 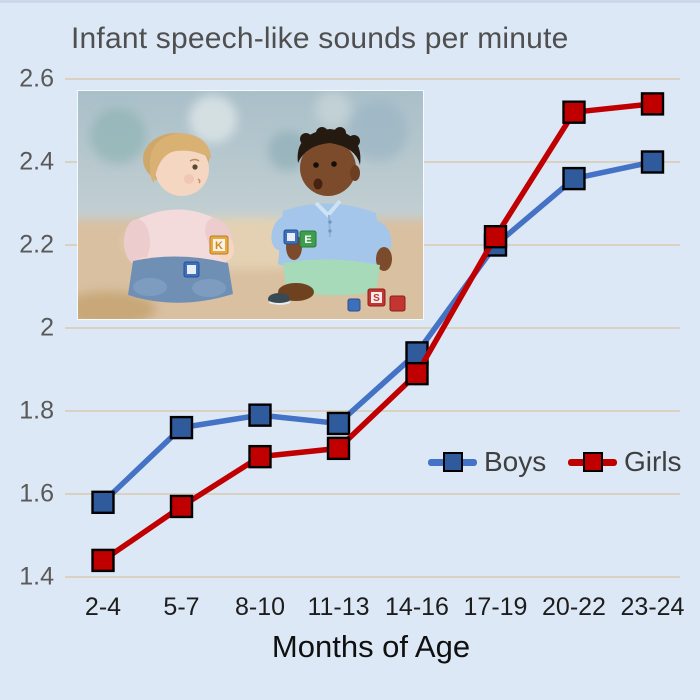 I want to click on boys-line-swatch, so click(x=452, y=462).